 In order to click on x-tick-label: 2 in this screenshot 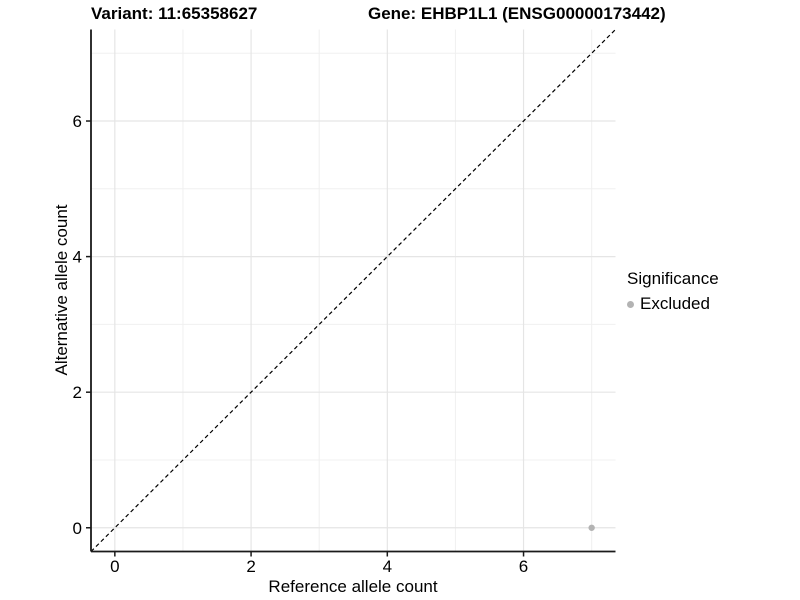, I will do `click(250, 566)`.